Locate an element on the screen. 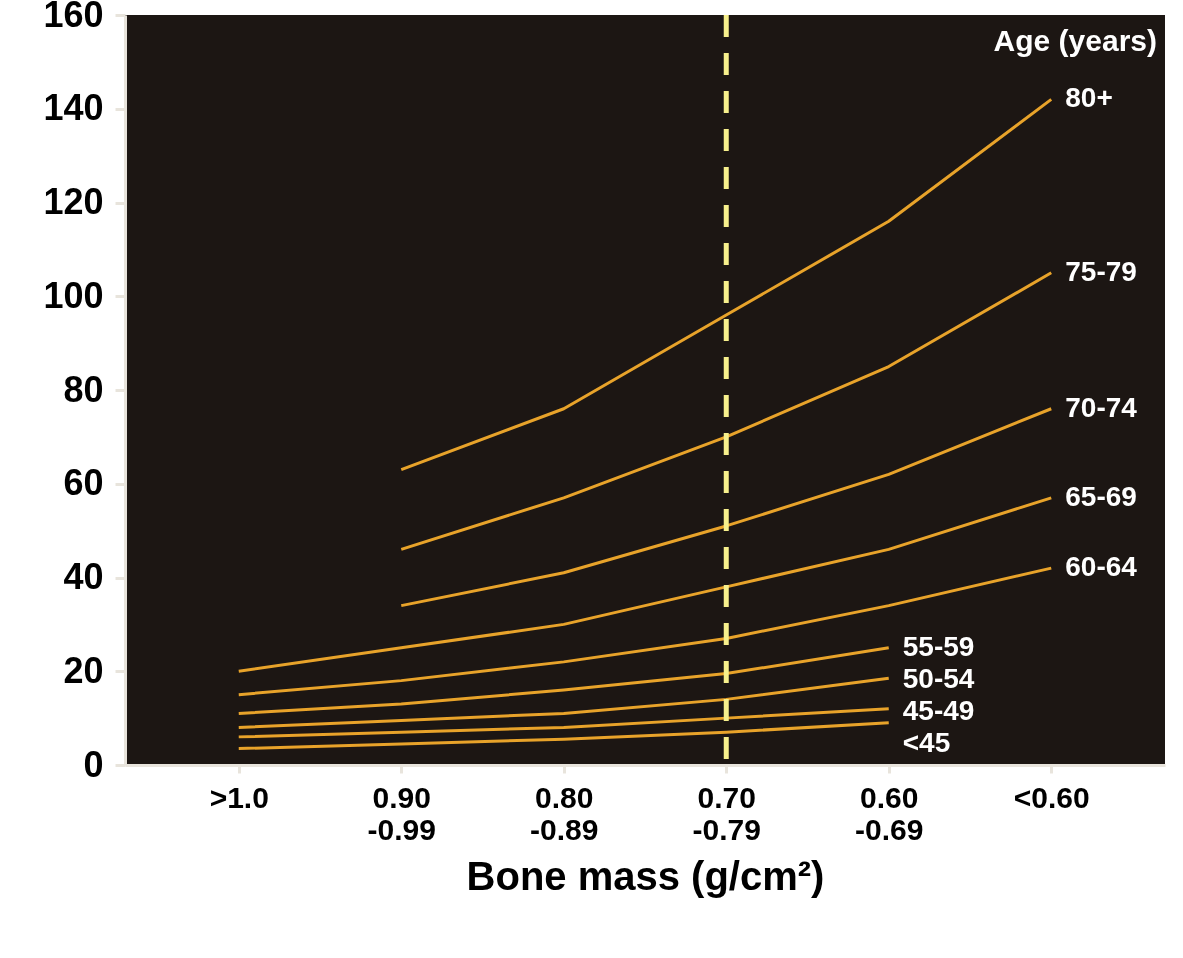 Image resolution: width=1183 pixels, height=958 pixels. y-tick-label: 60 is located at coordinates (83, 483).